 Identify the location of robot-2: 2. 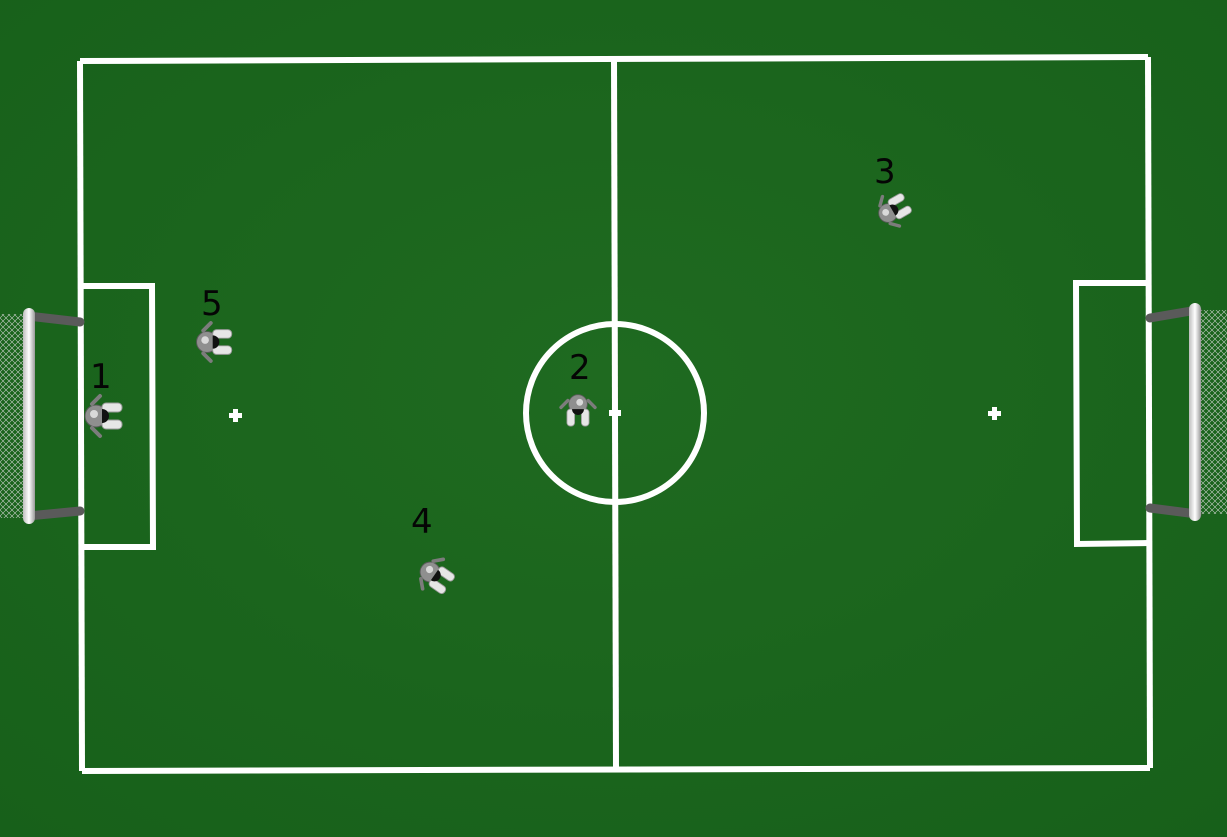
(578, 388).